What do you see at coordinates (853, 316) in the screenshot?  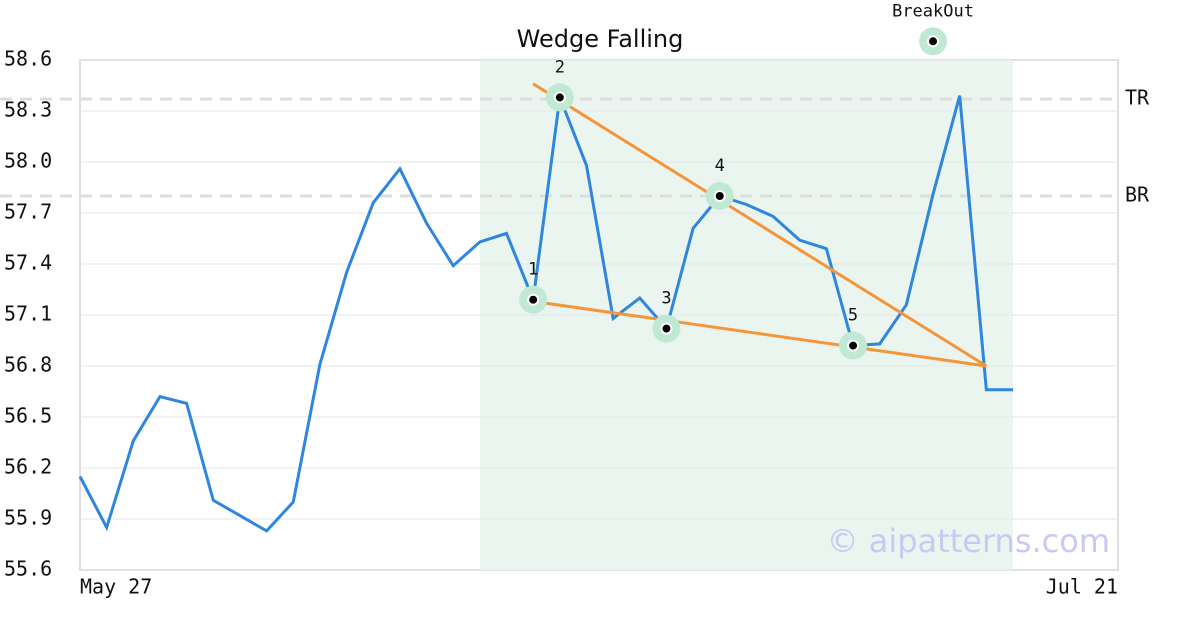 I see `point-label: 5` at bounding box center [853, 316].